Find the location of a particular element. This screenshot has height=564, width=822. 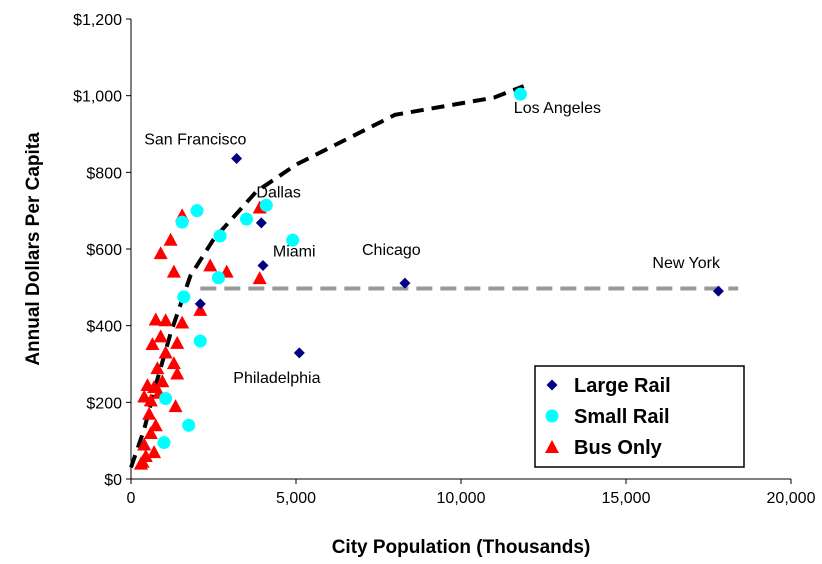

legend: Large Rail Small Rail Bus Only is located at coordinates (639, 416).